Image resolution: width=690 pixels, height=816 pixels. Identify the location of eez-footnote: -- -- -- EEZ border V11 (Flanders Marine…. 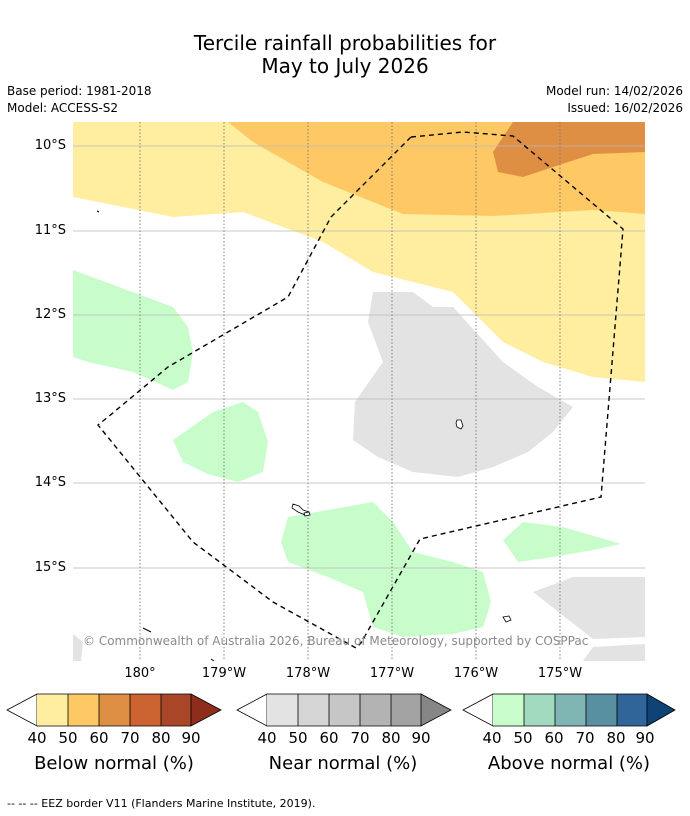
(161, 803).